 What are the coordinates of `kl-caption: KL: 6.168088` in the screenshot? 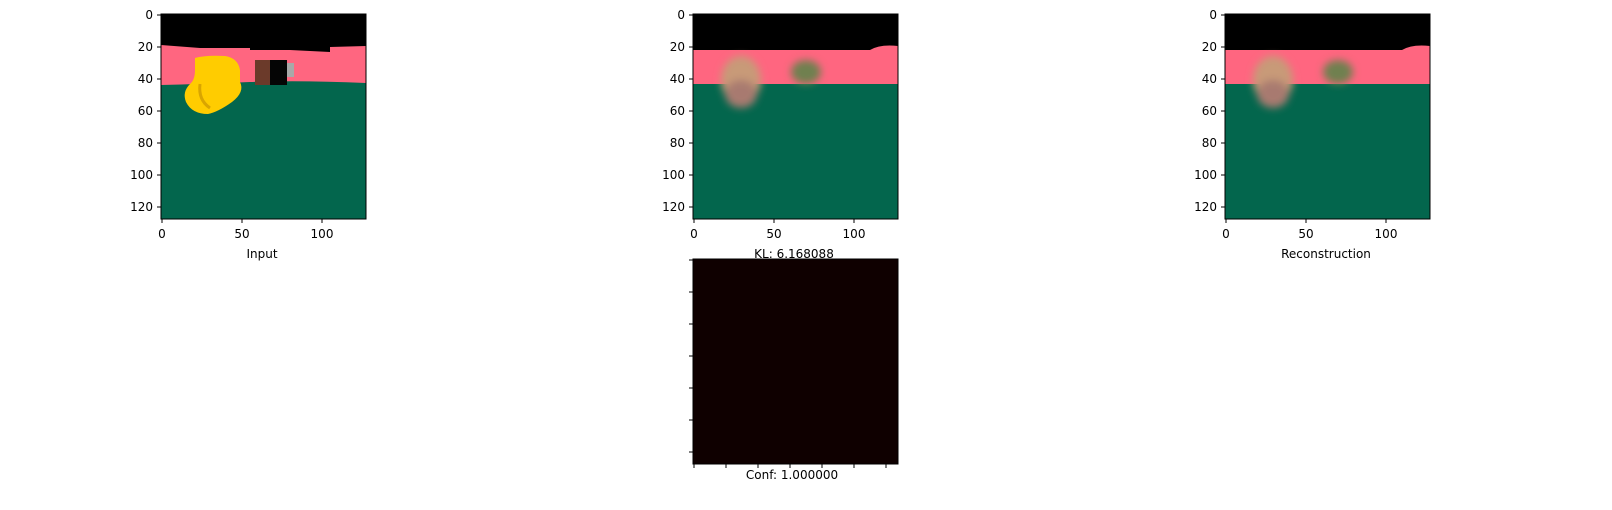 It's located at (794, 254).